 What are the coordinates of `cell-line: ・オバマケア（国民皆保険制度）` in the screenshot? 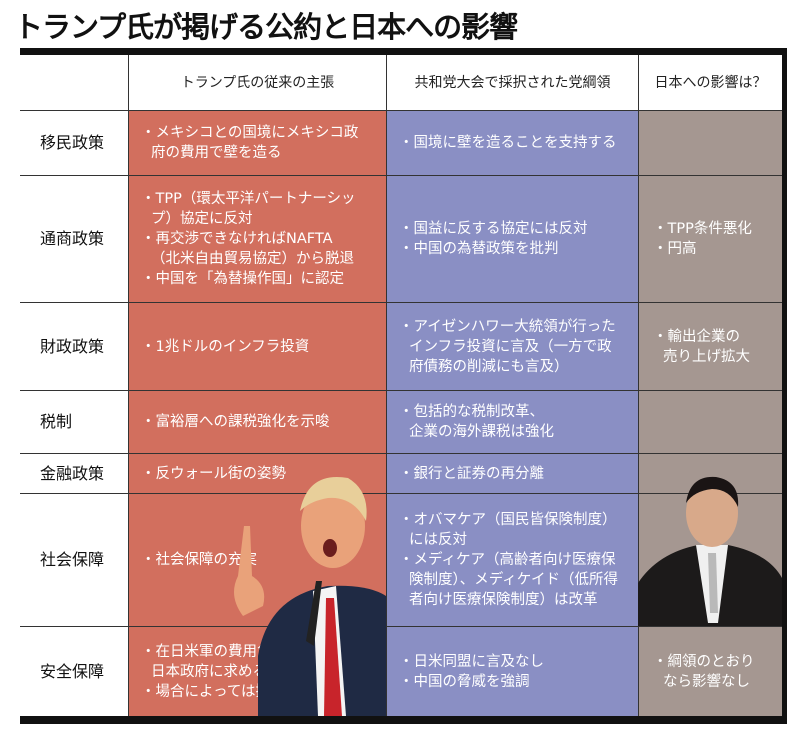 It's located at (508, 520).